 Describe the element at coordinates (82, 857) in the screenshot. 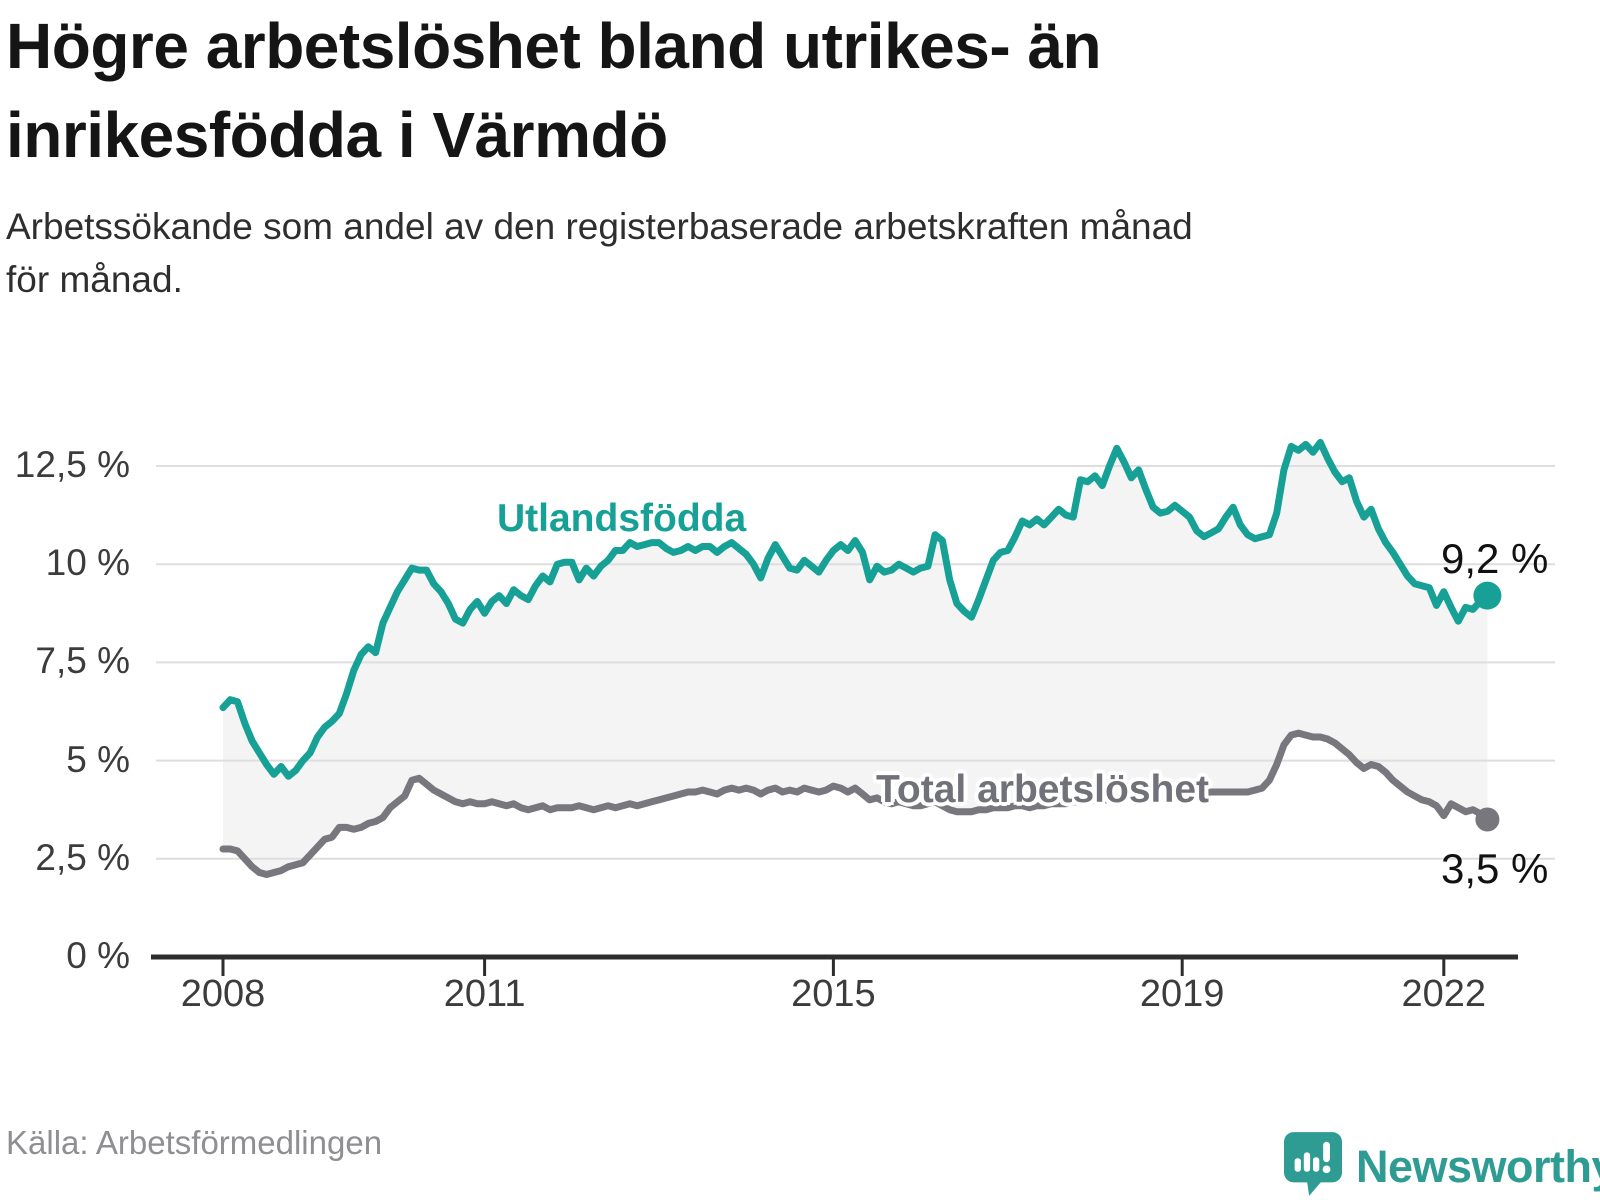

I see `y-tick-label: 2,5 %` at that location.